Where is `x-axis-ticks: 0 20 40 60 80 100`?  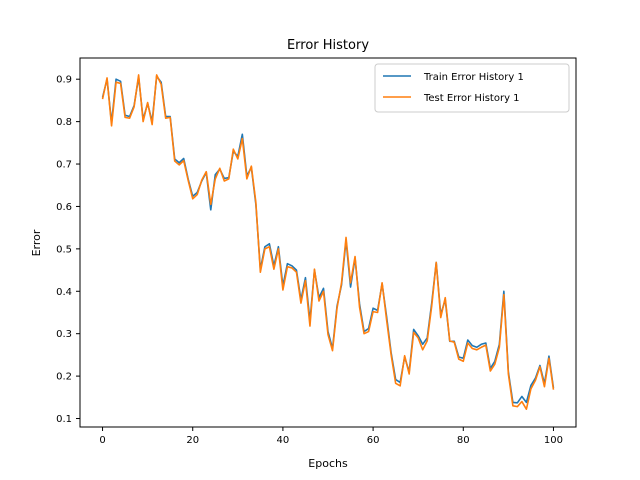 x-axis-ticks: 0 20 40 60 80 100 is located at coordinates (331, 436).